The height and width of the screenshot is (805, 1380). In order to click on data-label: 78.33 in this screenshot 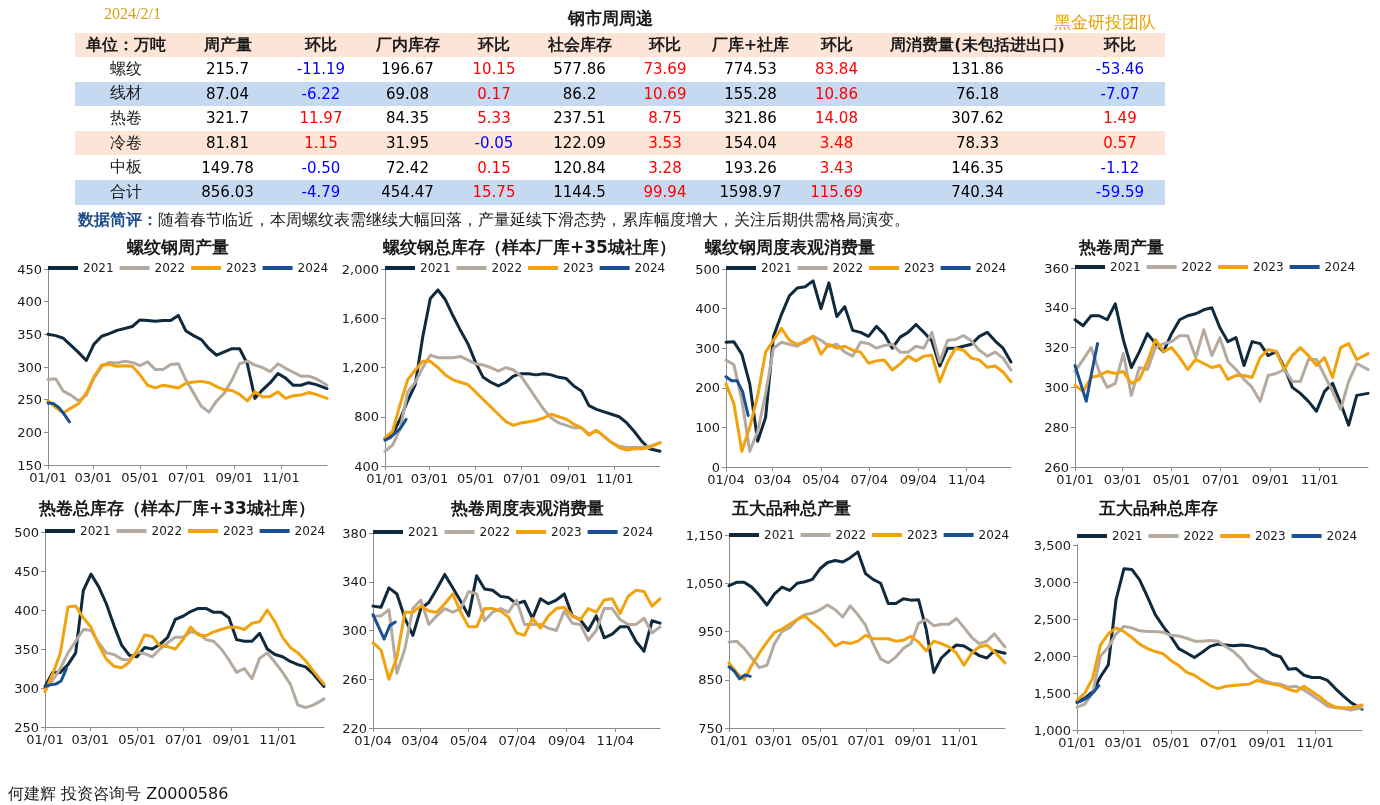, I will do `click(977, 143)`.